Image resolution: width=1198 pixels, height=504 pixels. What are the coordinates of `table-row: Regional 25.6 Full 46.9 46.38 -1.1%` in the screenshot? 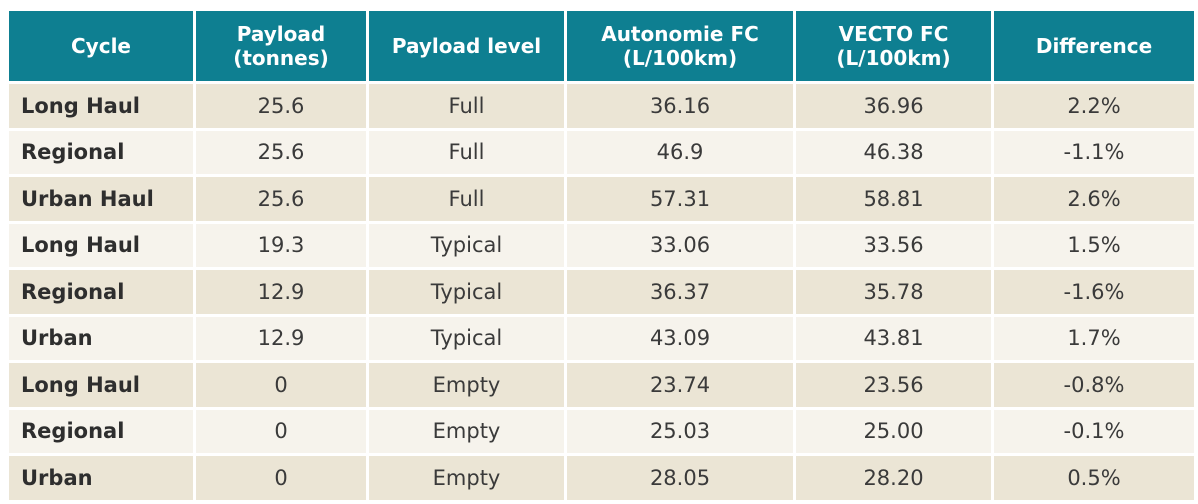 It's located at (601, 152).